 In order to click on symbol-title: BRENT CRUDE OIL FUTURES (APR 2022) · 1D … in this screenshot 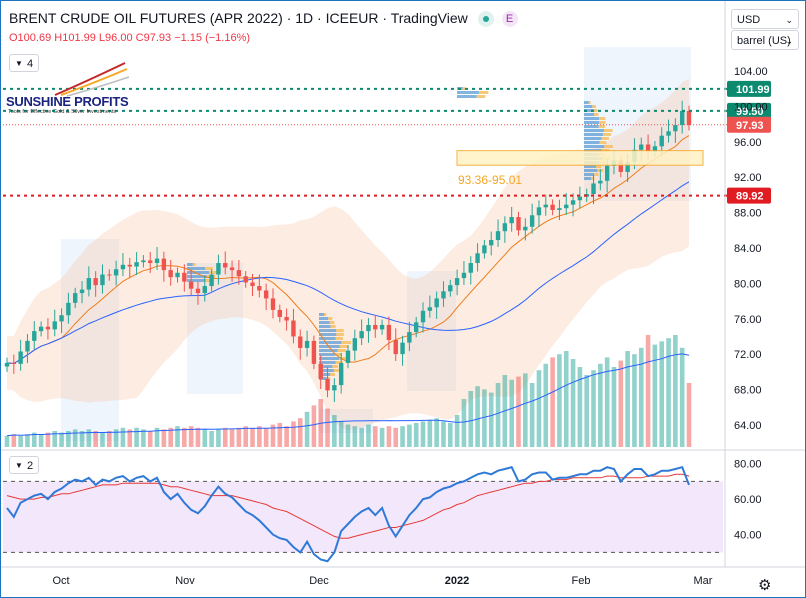, I will do `click(238, 18)`.